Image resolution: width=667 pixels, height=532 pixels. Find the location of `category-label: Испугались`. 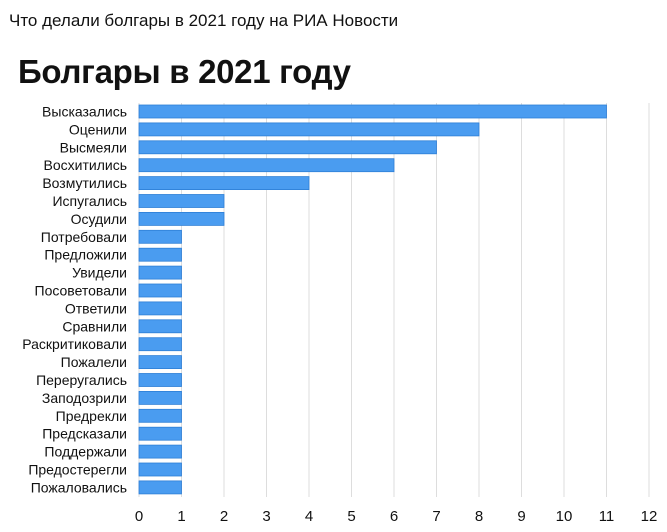

category-label: Испугались is located at coordinates (89, 201).